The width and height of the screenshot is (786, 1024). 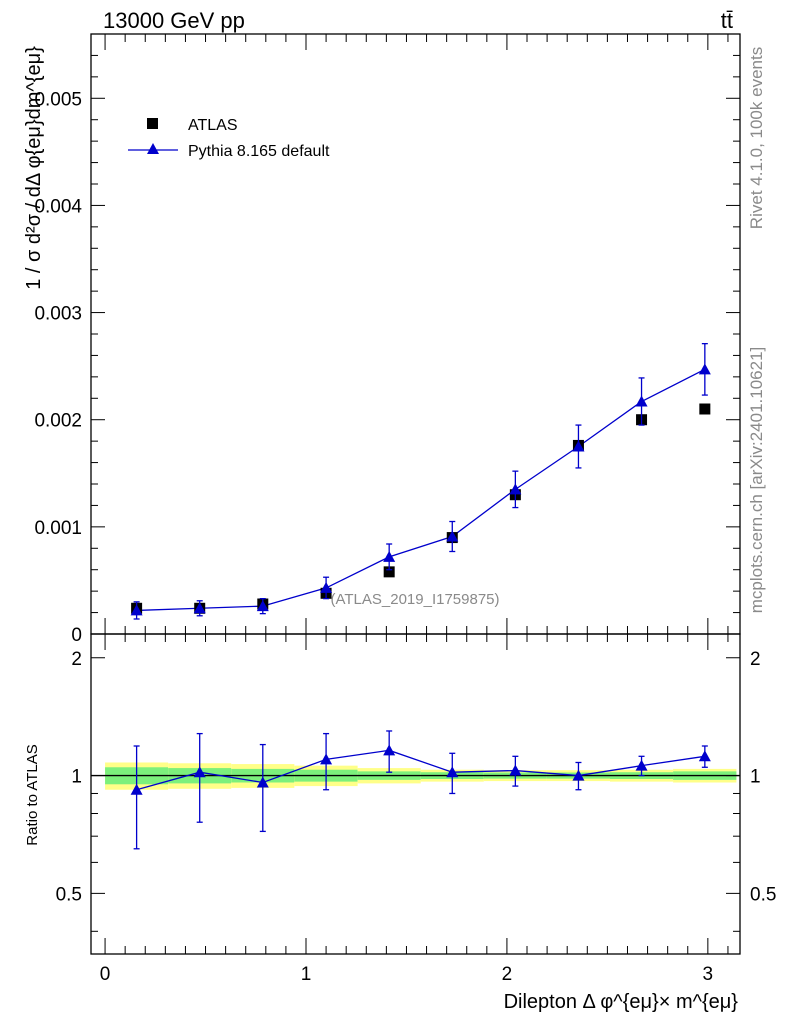 I want to click on process-label: tt̄, so click(x=727, y=20).